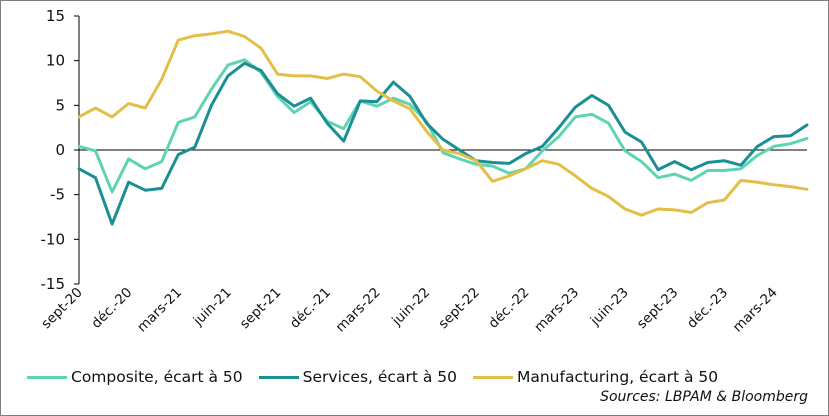 The height and width of the screenshot is (416, 829). I want to click on legend-item-services: Services, écart à 50, so click(357, 377).